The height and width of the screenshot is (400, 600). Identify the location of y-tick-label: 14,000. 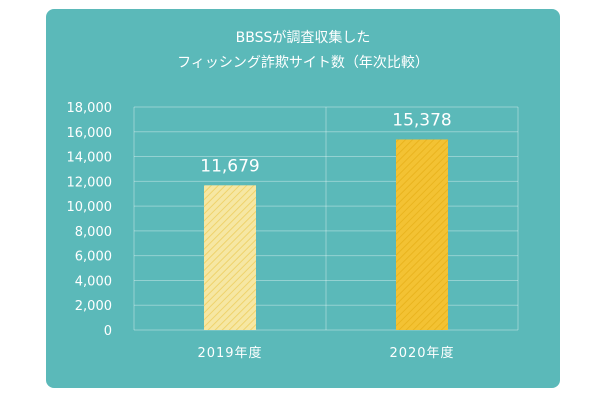
(90, 158).